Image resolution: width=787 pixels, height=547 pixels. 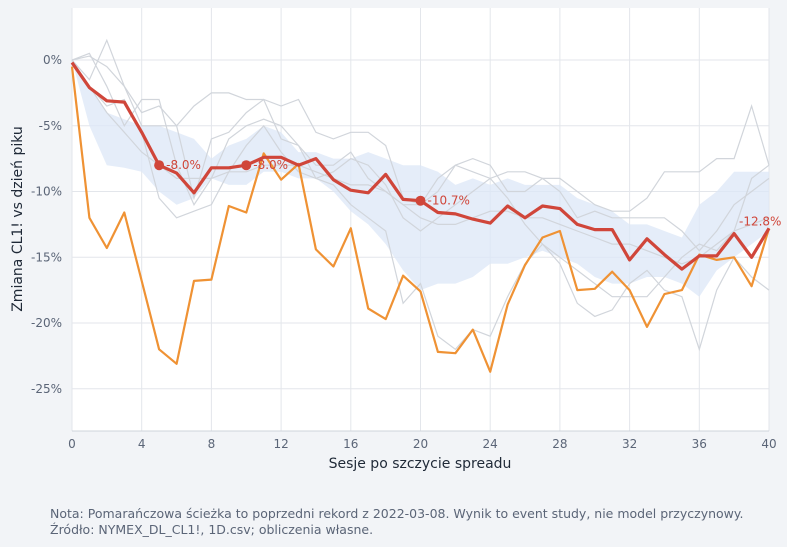 What do you see at coordinates (768, 444) in the screenshot?
I see `x-tick-label: 40` at bounding box center [768, 444].